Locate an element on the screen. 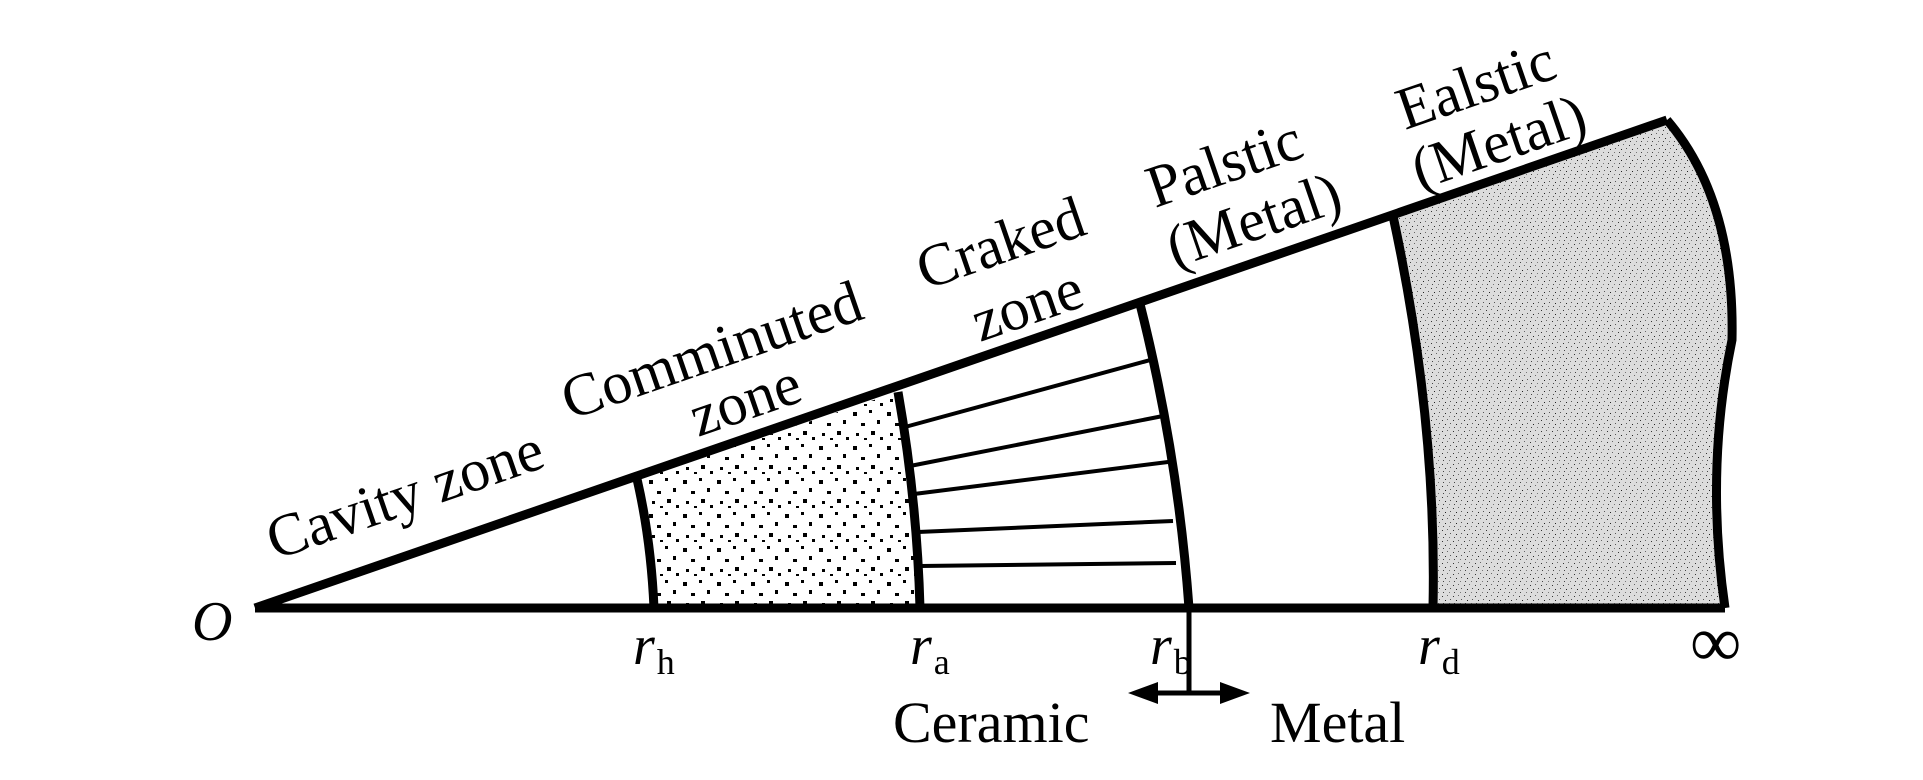 The width and height of the screenshot is (1923, 780). boundary-rd is located at coordinates (1413, 412).